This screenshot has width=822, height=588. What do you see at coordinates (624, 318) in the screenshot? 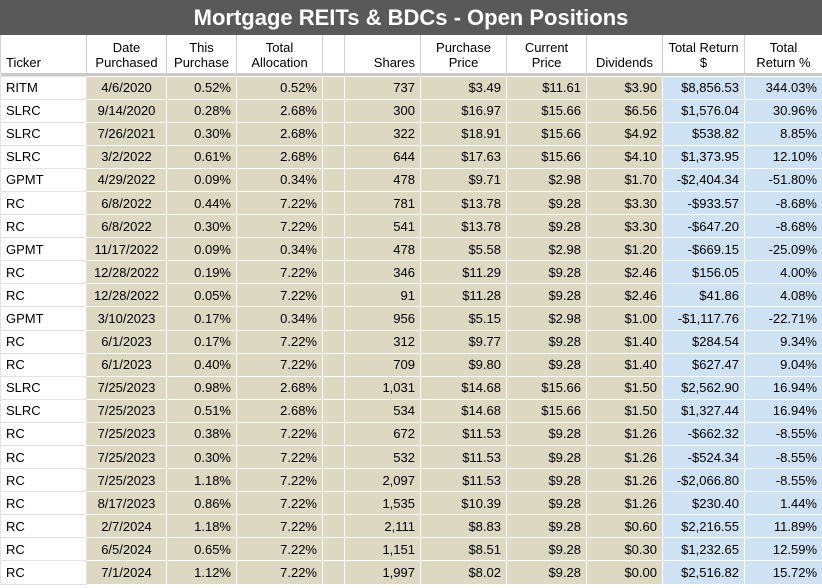
I see `cell-dividends: $1.00` at bounding box center [624, 318].